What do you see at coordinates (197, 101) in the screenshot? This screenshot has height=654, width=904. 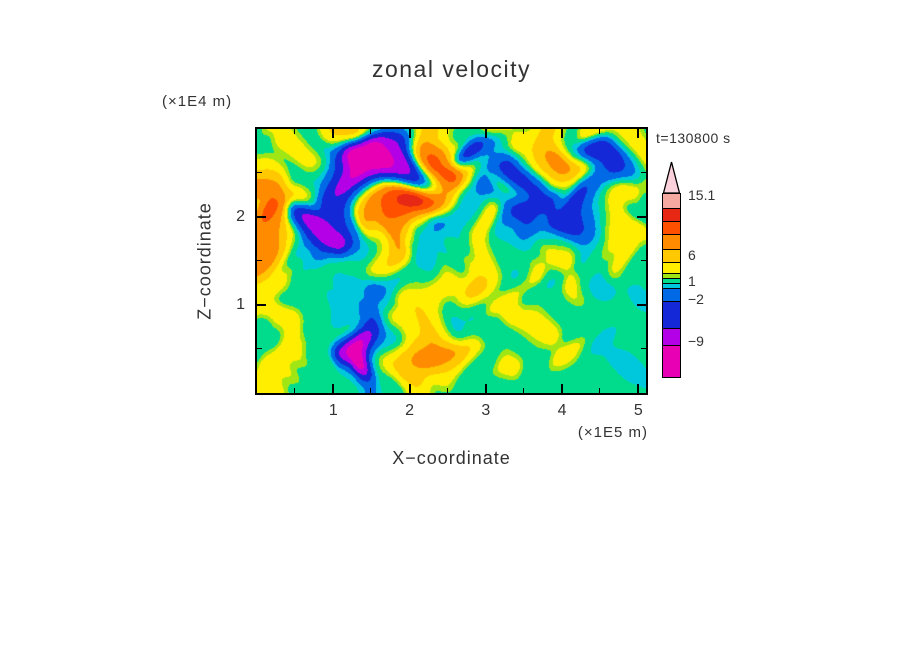 I see `y-axis-units: (×1E4 m)` at bounding box center [197, 101].